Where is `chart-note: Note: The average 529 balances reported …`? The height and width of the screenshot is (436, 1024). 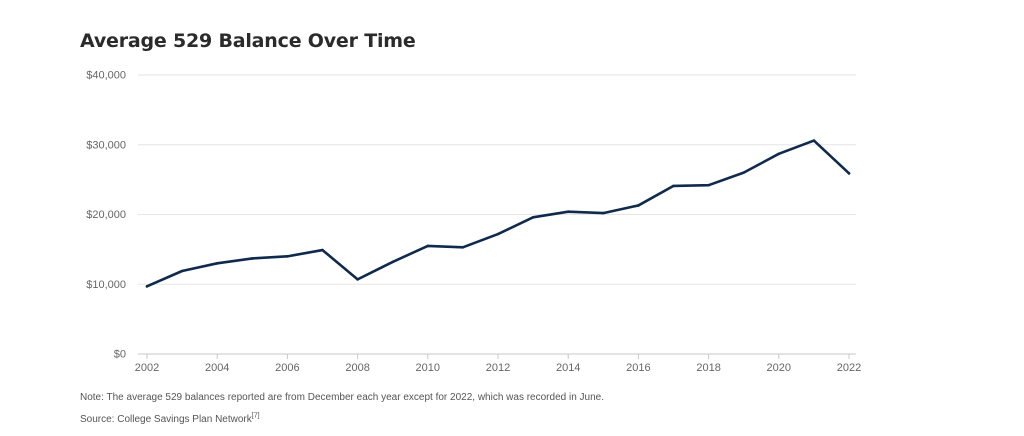 chart-note: Note: The average 529 balances reported … is located at coordinates (342, 397).